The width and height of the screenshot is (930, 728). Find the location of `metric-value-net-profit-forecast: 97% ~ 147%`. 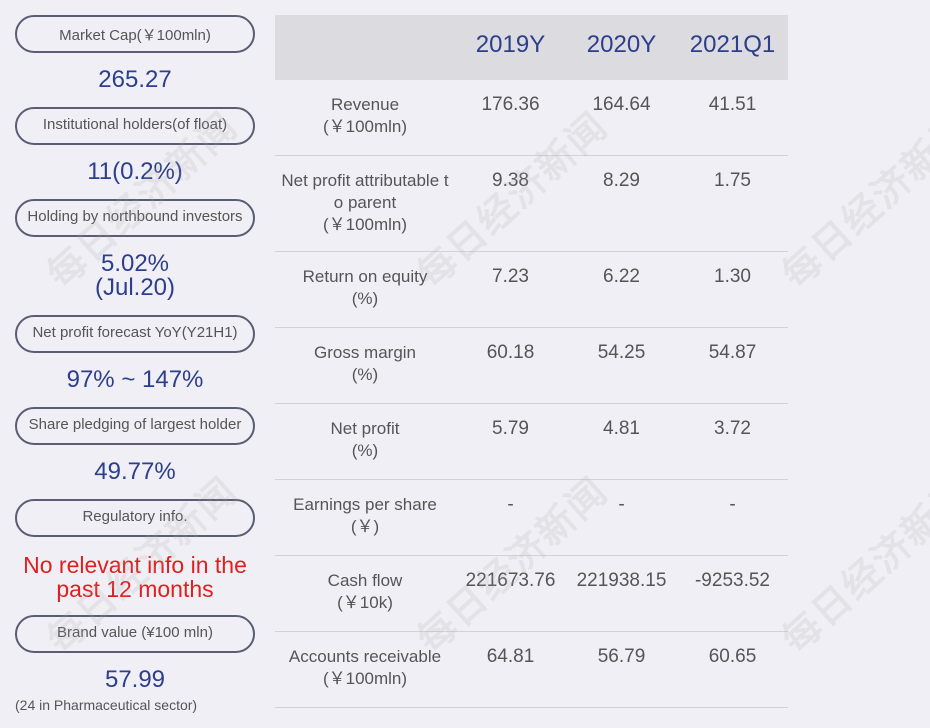

metric-value-net-profit-forecast: 97% ~ 147% is located at coordinates (135, 379).